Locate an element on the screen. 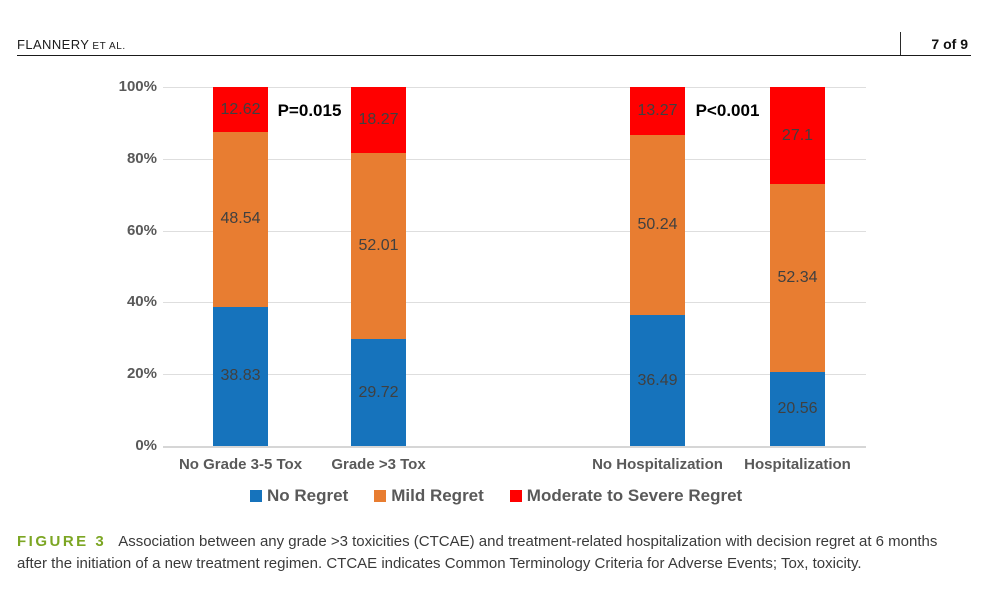 This screenshot has height=595, width=988. bar-value-label: 50.24 is located at coordinates (657, 224).